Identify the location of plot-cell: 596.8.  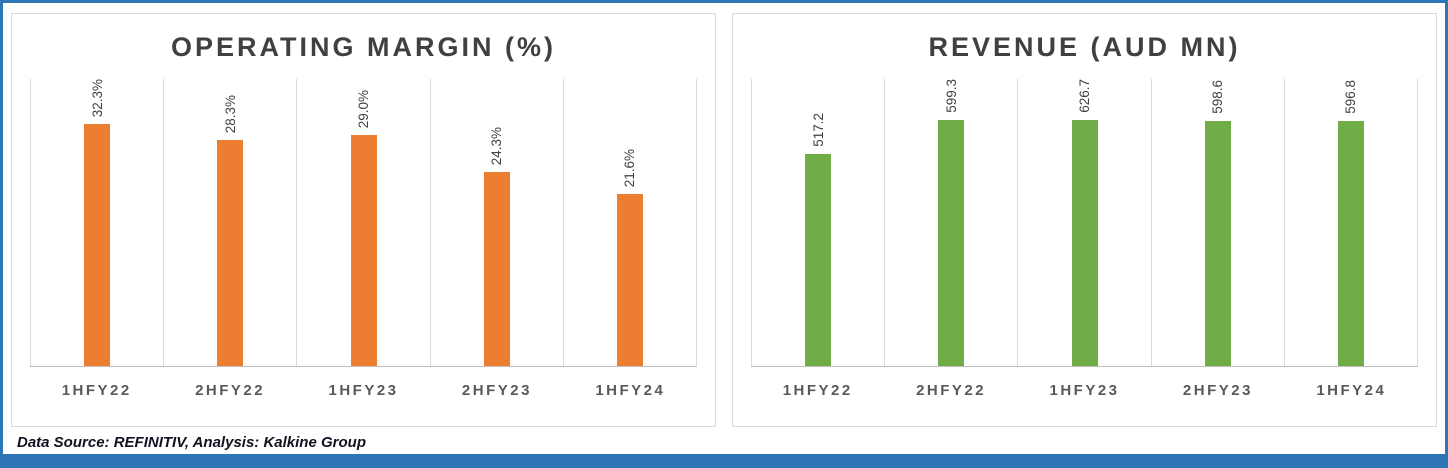
(1350, 222).